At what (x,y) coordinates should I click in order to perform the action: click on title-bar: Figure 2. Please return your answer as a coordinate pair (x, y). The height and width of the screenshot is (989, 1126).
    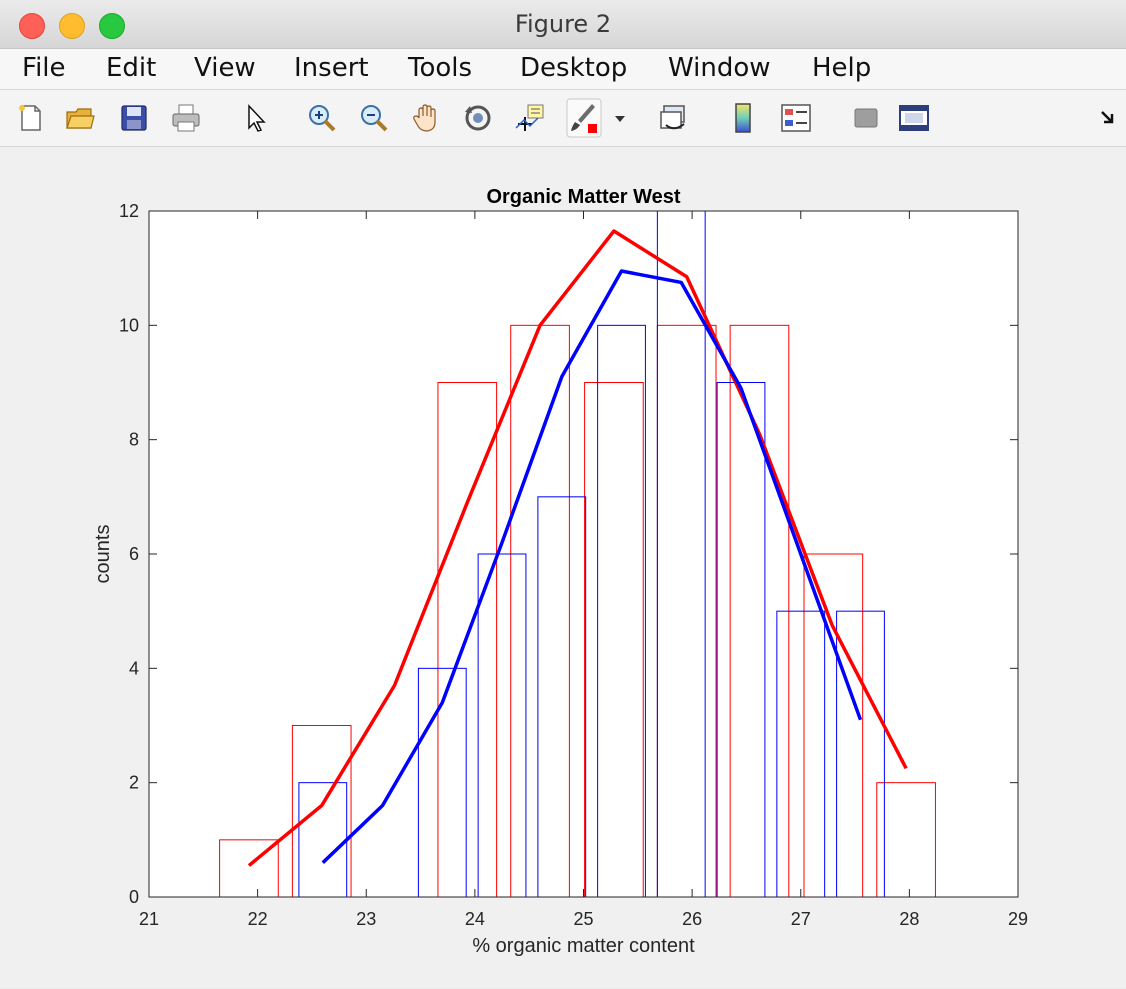
    Looking at the image, I should click on (563, 24).